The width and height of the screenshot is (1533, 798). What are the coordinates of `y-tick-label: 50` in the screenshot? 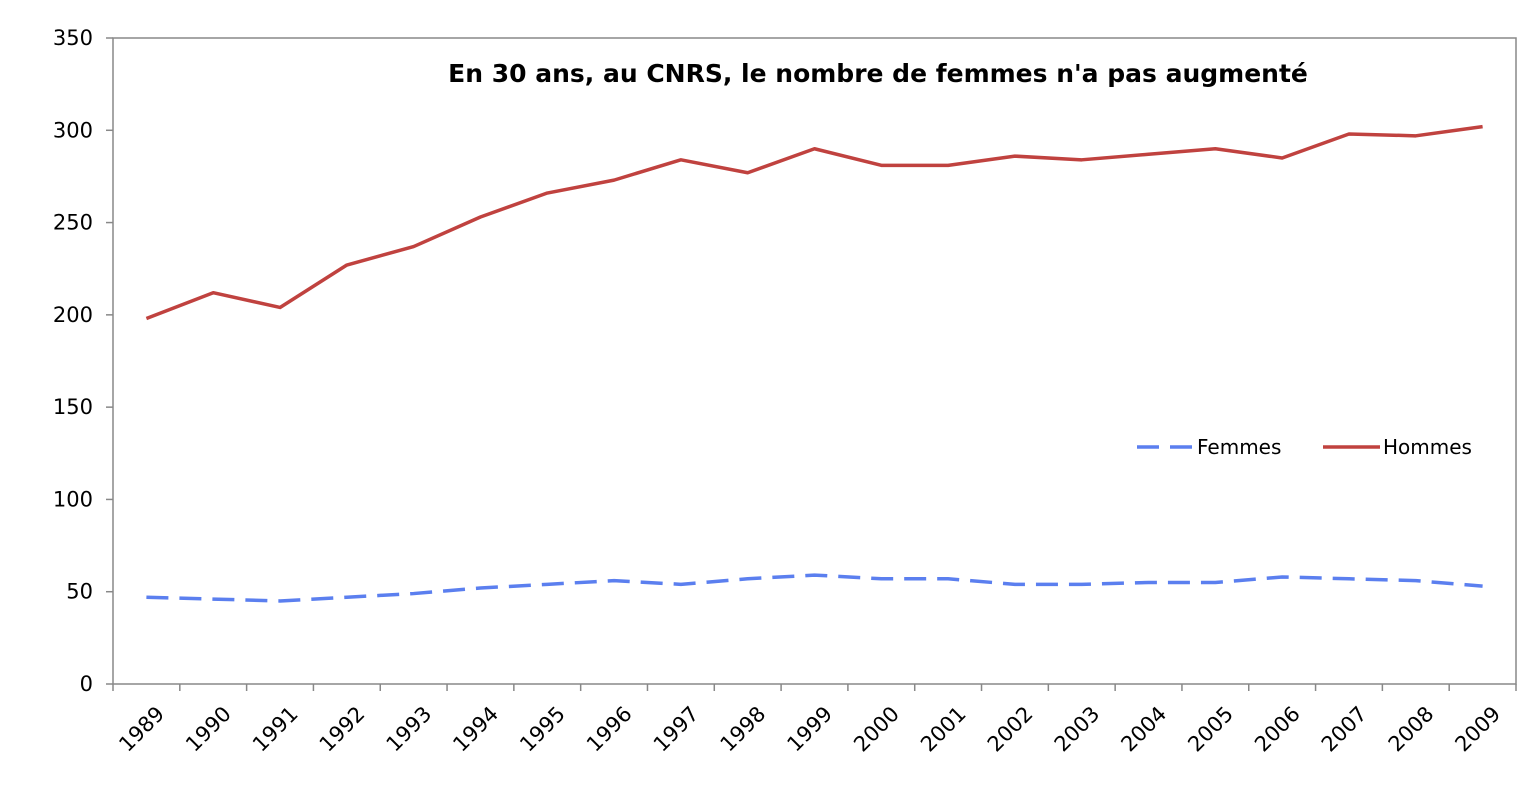 It's located at (79, 592).